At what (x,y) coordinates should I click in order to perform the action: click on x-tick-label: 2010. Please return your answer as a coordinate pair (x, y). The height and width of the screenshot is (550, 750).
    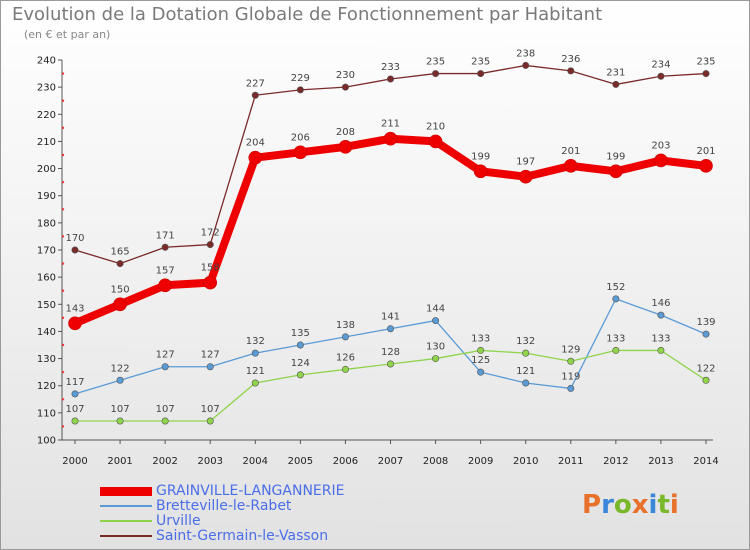
    Looking at the image, I should click on (525, 461).